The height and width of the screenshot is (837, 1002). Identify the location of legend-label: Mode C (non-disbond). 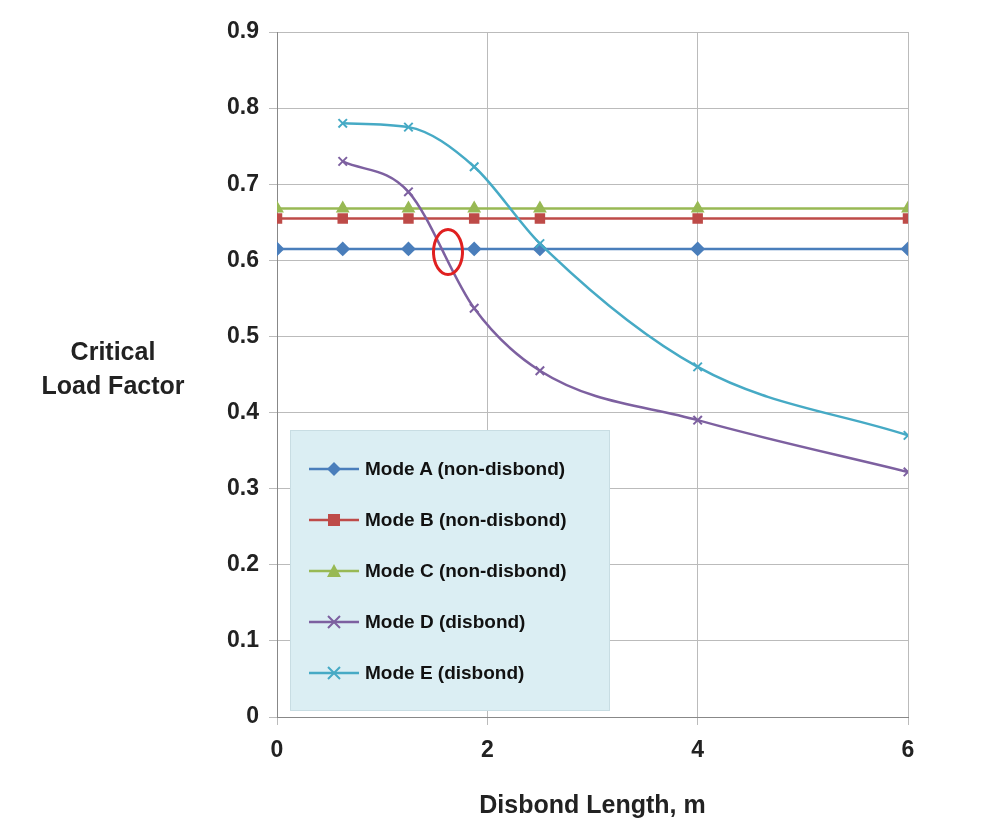
(466, 570).